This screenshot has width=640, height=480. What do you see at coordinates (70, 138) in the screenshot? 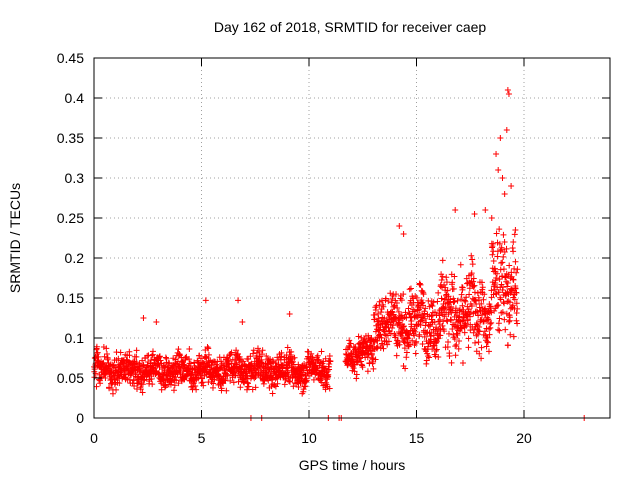
I see `y-tick-label: 0.35` at bounding box center [70, 138].